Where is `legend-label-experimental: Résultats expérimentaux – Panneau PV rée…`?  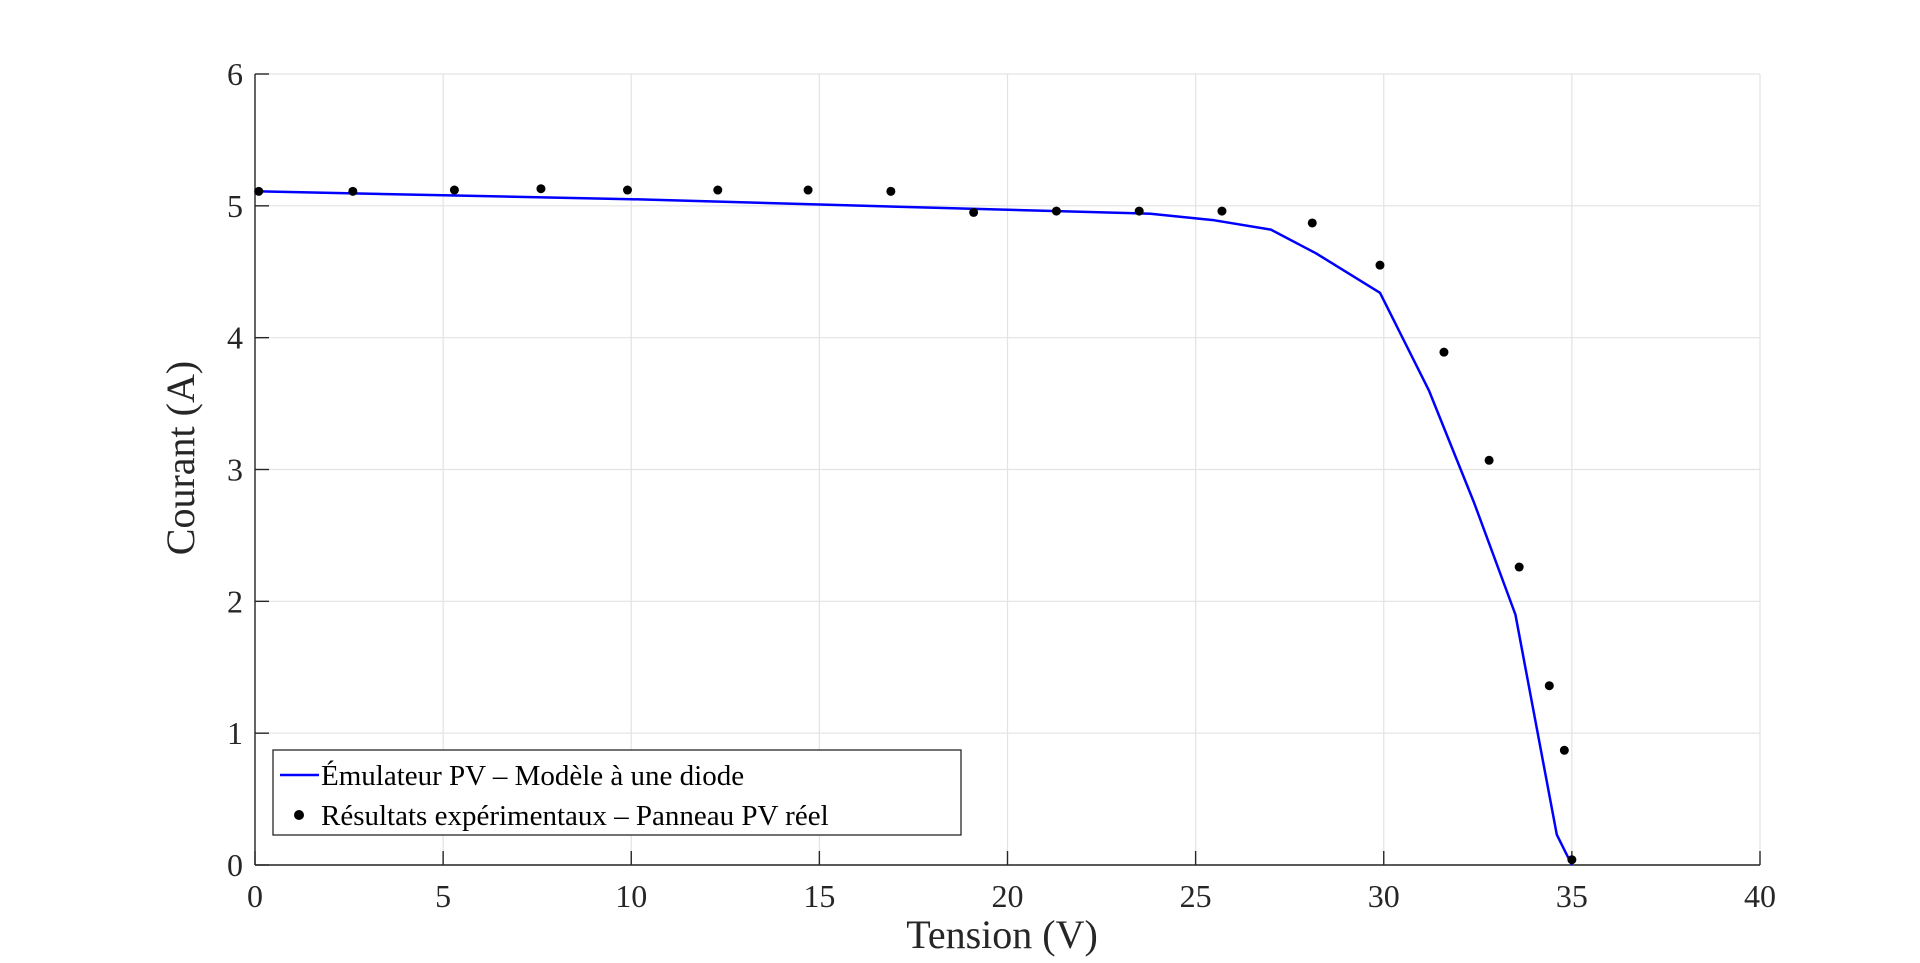
legend-label-experimental: Résultats expérimentaux – Panneau PV rée… is located at coordinates (575, 816).